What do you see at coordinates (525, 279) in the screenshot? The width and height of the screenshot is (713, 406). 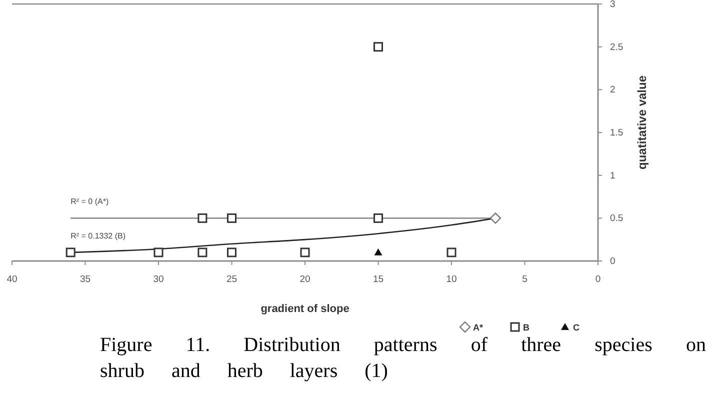 I see `x-tick-label: 5` at bounding box center [525, 279].